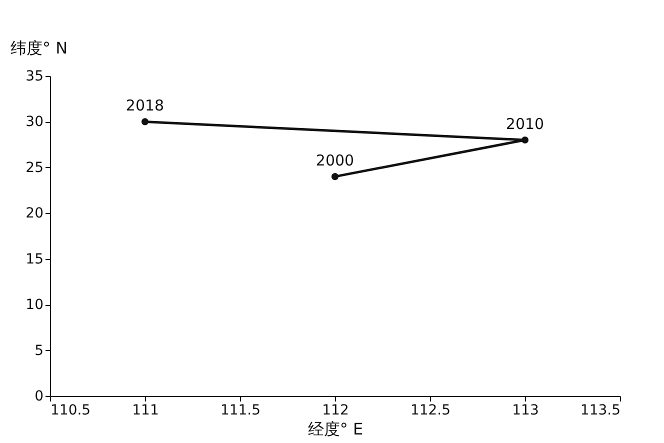 The image size is (664, 443). Describe the element at coordinates (240, 410) in the screenshot. I see `x-tick-label: 111.5` at that location.